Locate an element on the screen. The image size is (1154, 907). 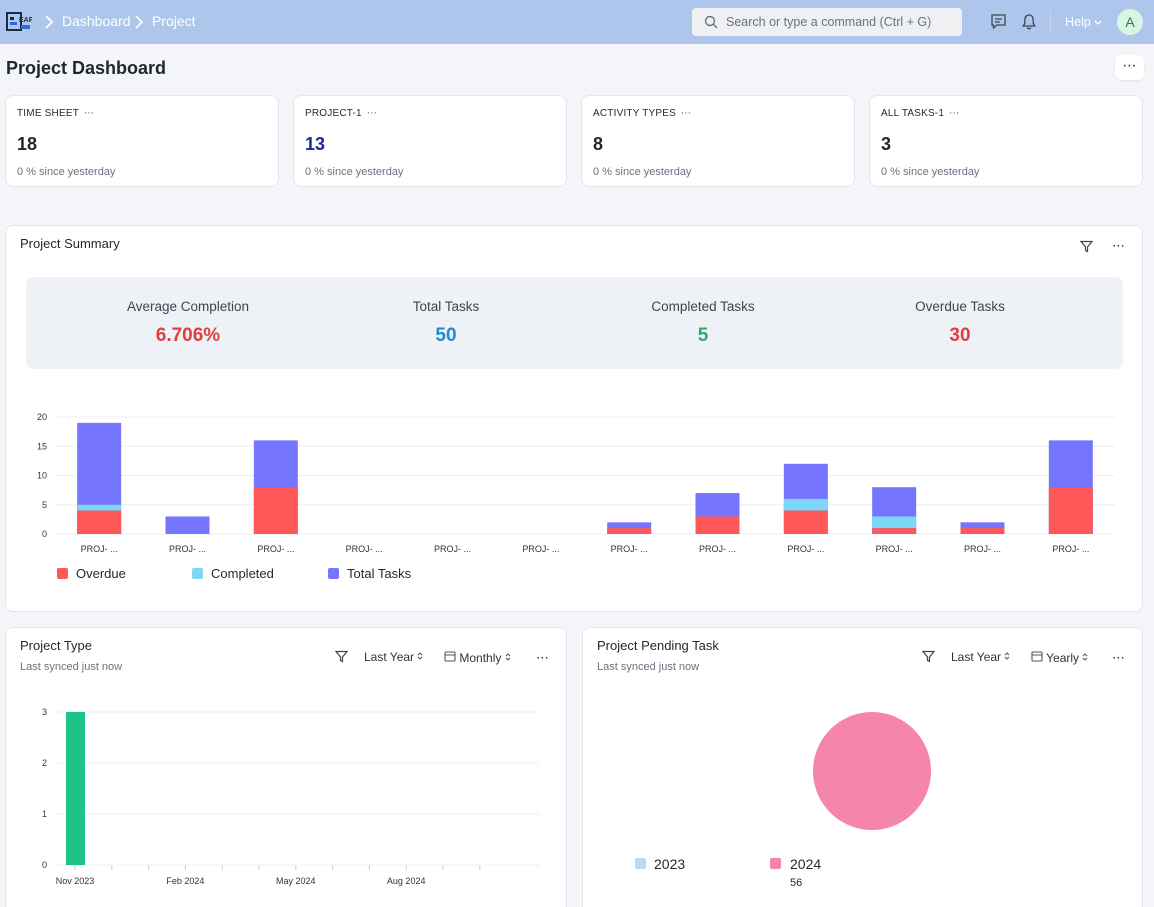
card-value: 3 is located at coordinates (886, 144).